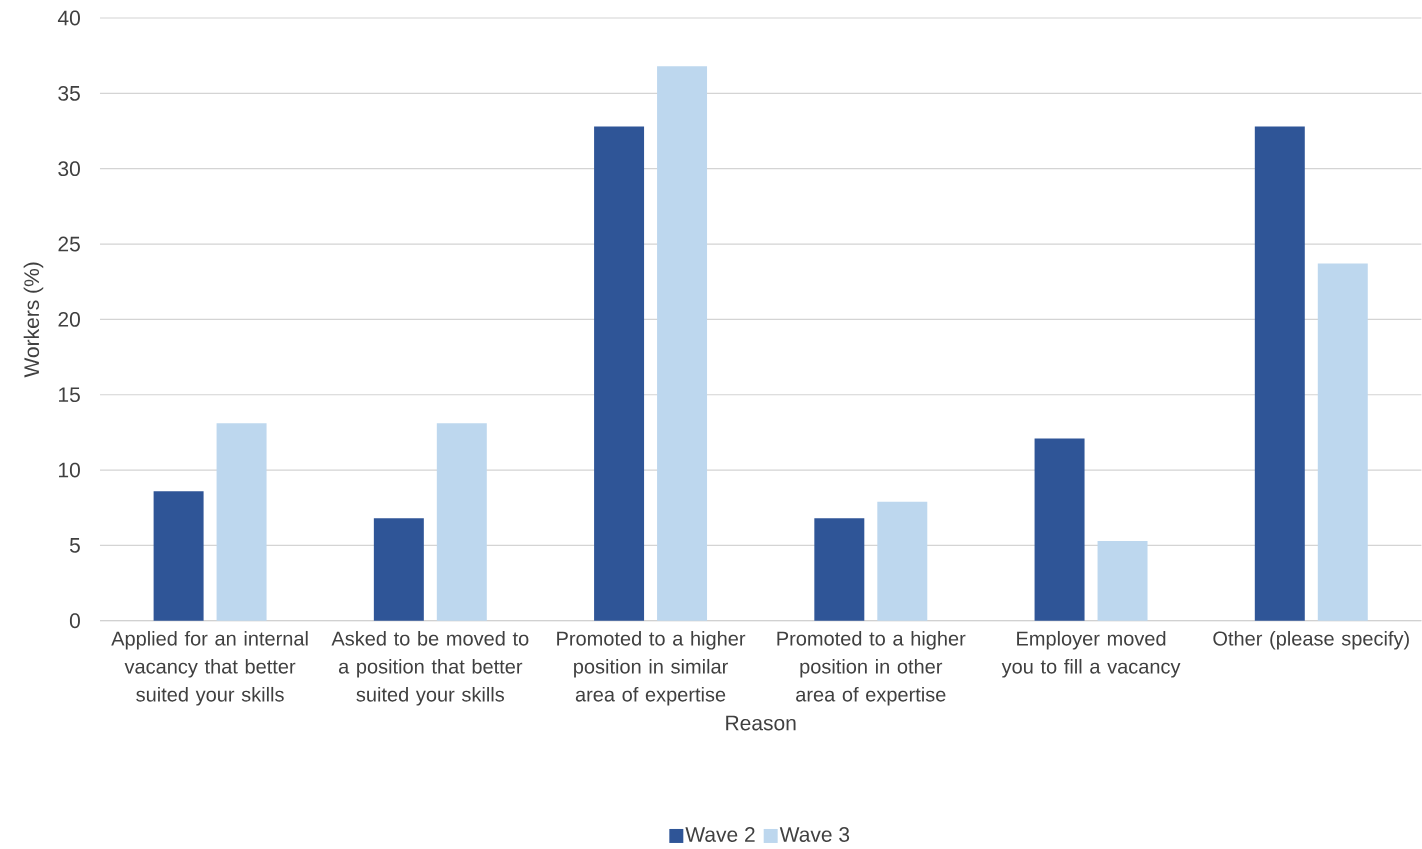 The width and height of the screenshot is (1422, 849). Describe the element at coordinates (69, 470) in the screenshot. I see `y-tick-label: 10` at that location.